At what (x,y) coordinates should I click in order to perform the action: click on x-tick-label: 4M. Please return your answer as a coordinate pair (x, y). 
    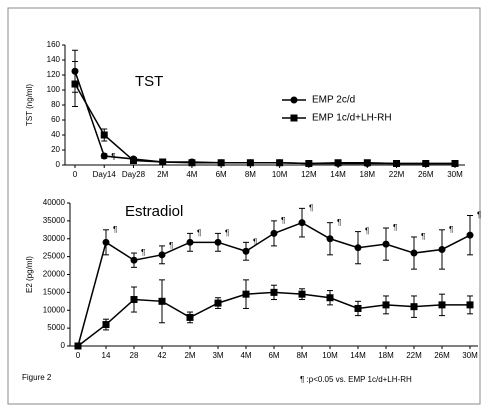
    Looking at the image, I should click on (245, 355).